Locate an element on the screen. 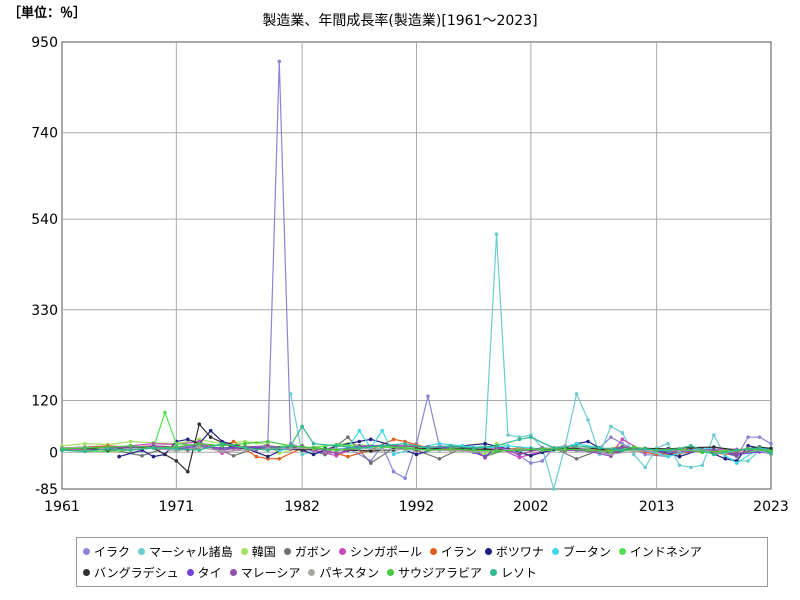 This screenshot has height=600, width=800. legend-label: ガボン is located at coordinates (312, 552).